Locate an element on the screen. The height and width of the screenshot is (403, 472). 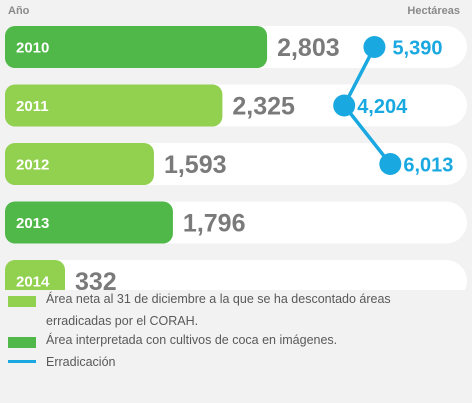
eradication-point-2012 is located at coordinates (390, 164).